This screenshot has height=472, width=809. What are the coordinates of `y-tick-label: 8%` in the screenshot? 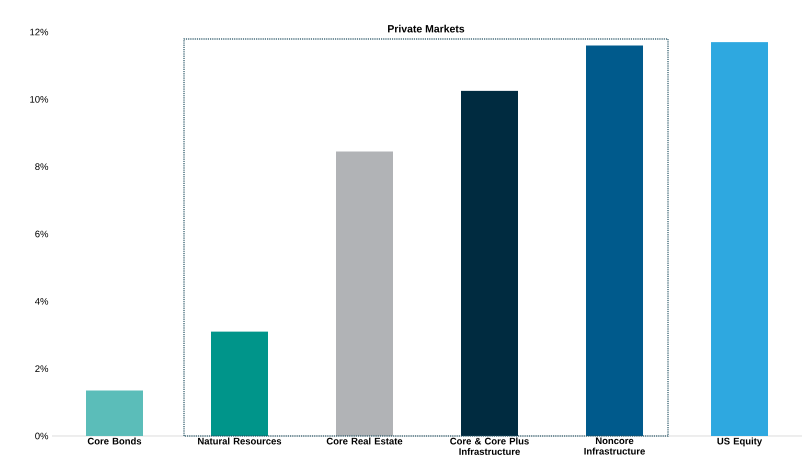 It's located at (41, 166).